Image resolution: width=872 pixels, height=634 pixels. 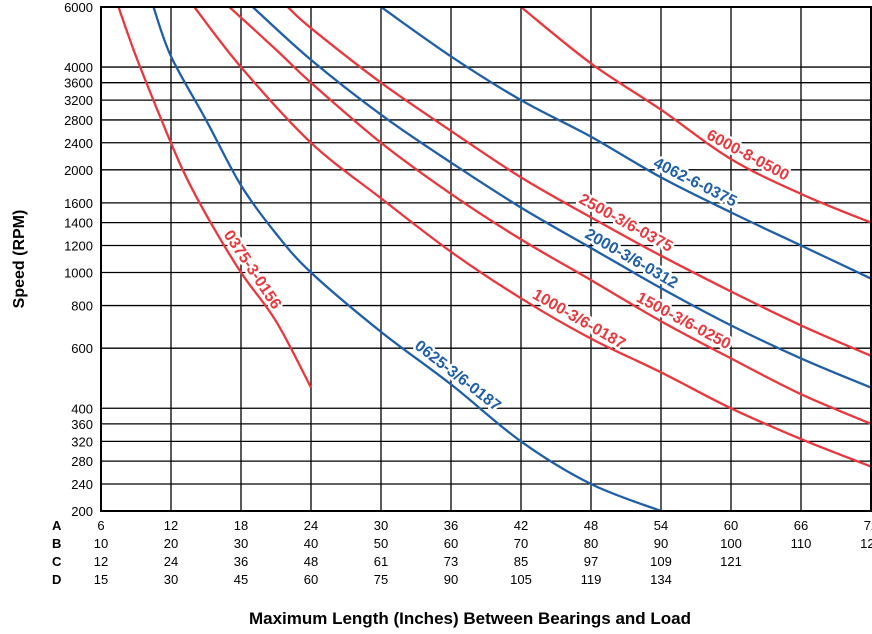 What do you see at coordinates (78, 120) in the screenshot?
I see `y-tick-label: 2800` at bounding box center [78, 120].